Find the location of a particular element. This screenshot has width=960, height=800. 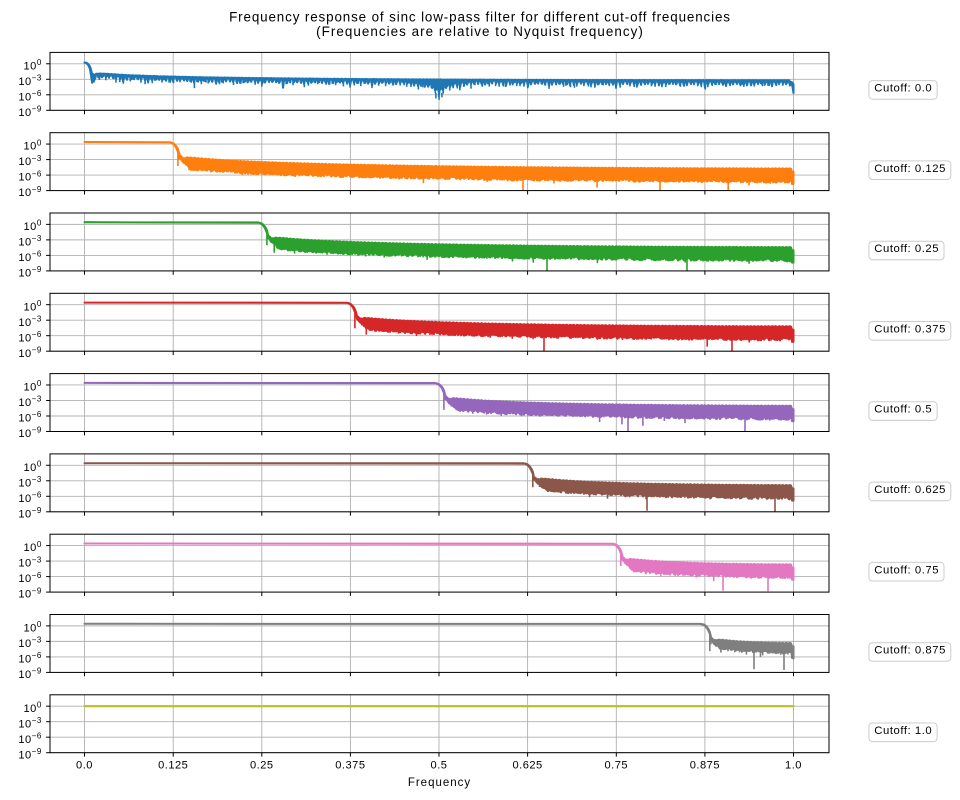

svg-text: Cutoff: 0.0 is located at coordinates (903, 89).